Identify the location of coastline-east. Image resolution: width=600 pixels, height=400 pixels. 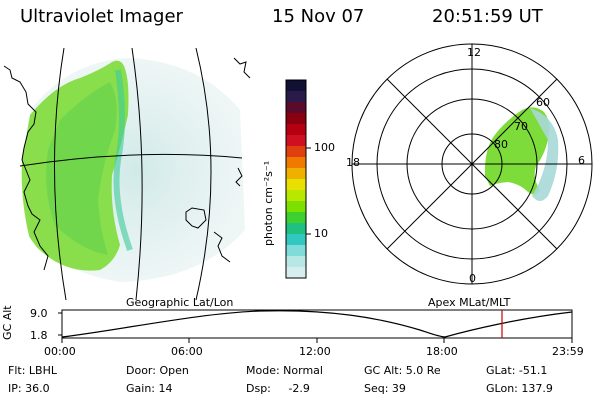
(218, 160).